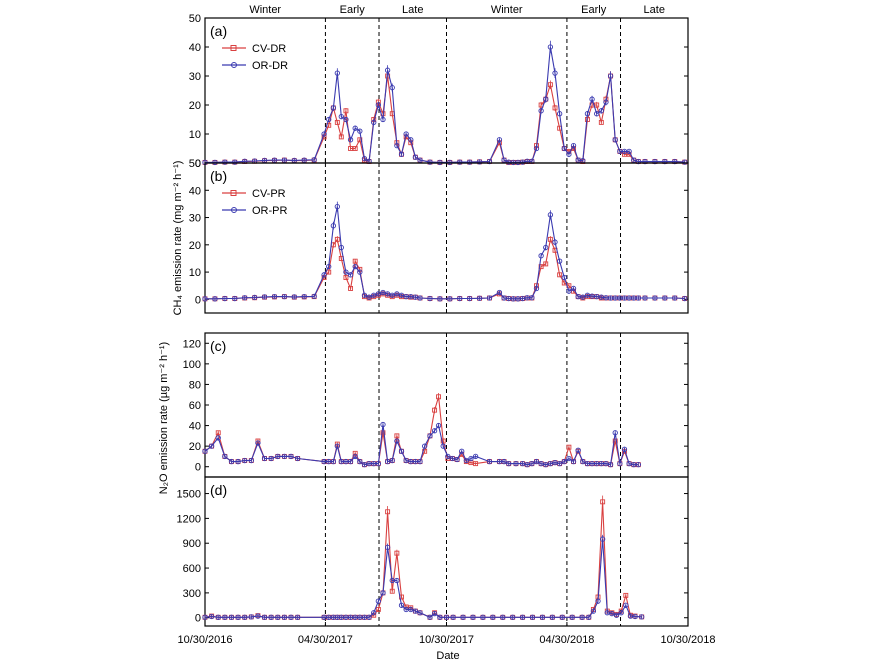 The height and width of the screenshot is (668, 876). I want to click on legend-marker, so click(233, 193).